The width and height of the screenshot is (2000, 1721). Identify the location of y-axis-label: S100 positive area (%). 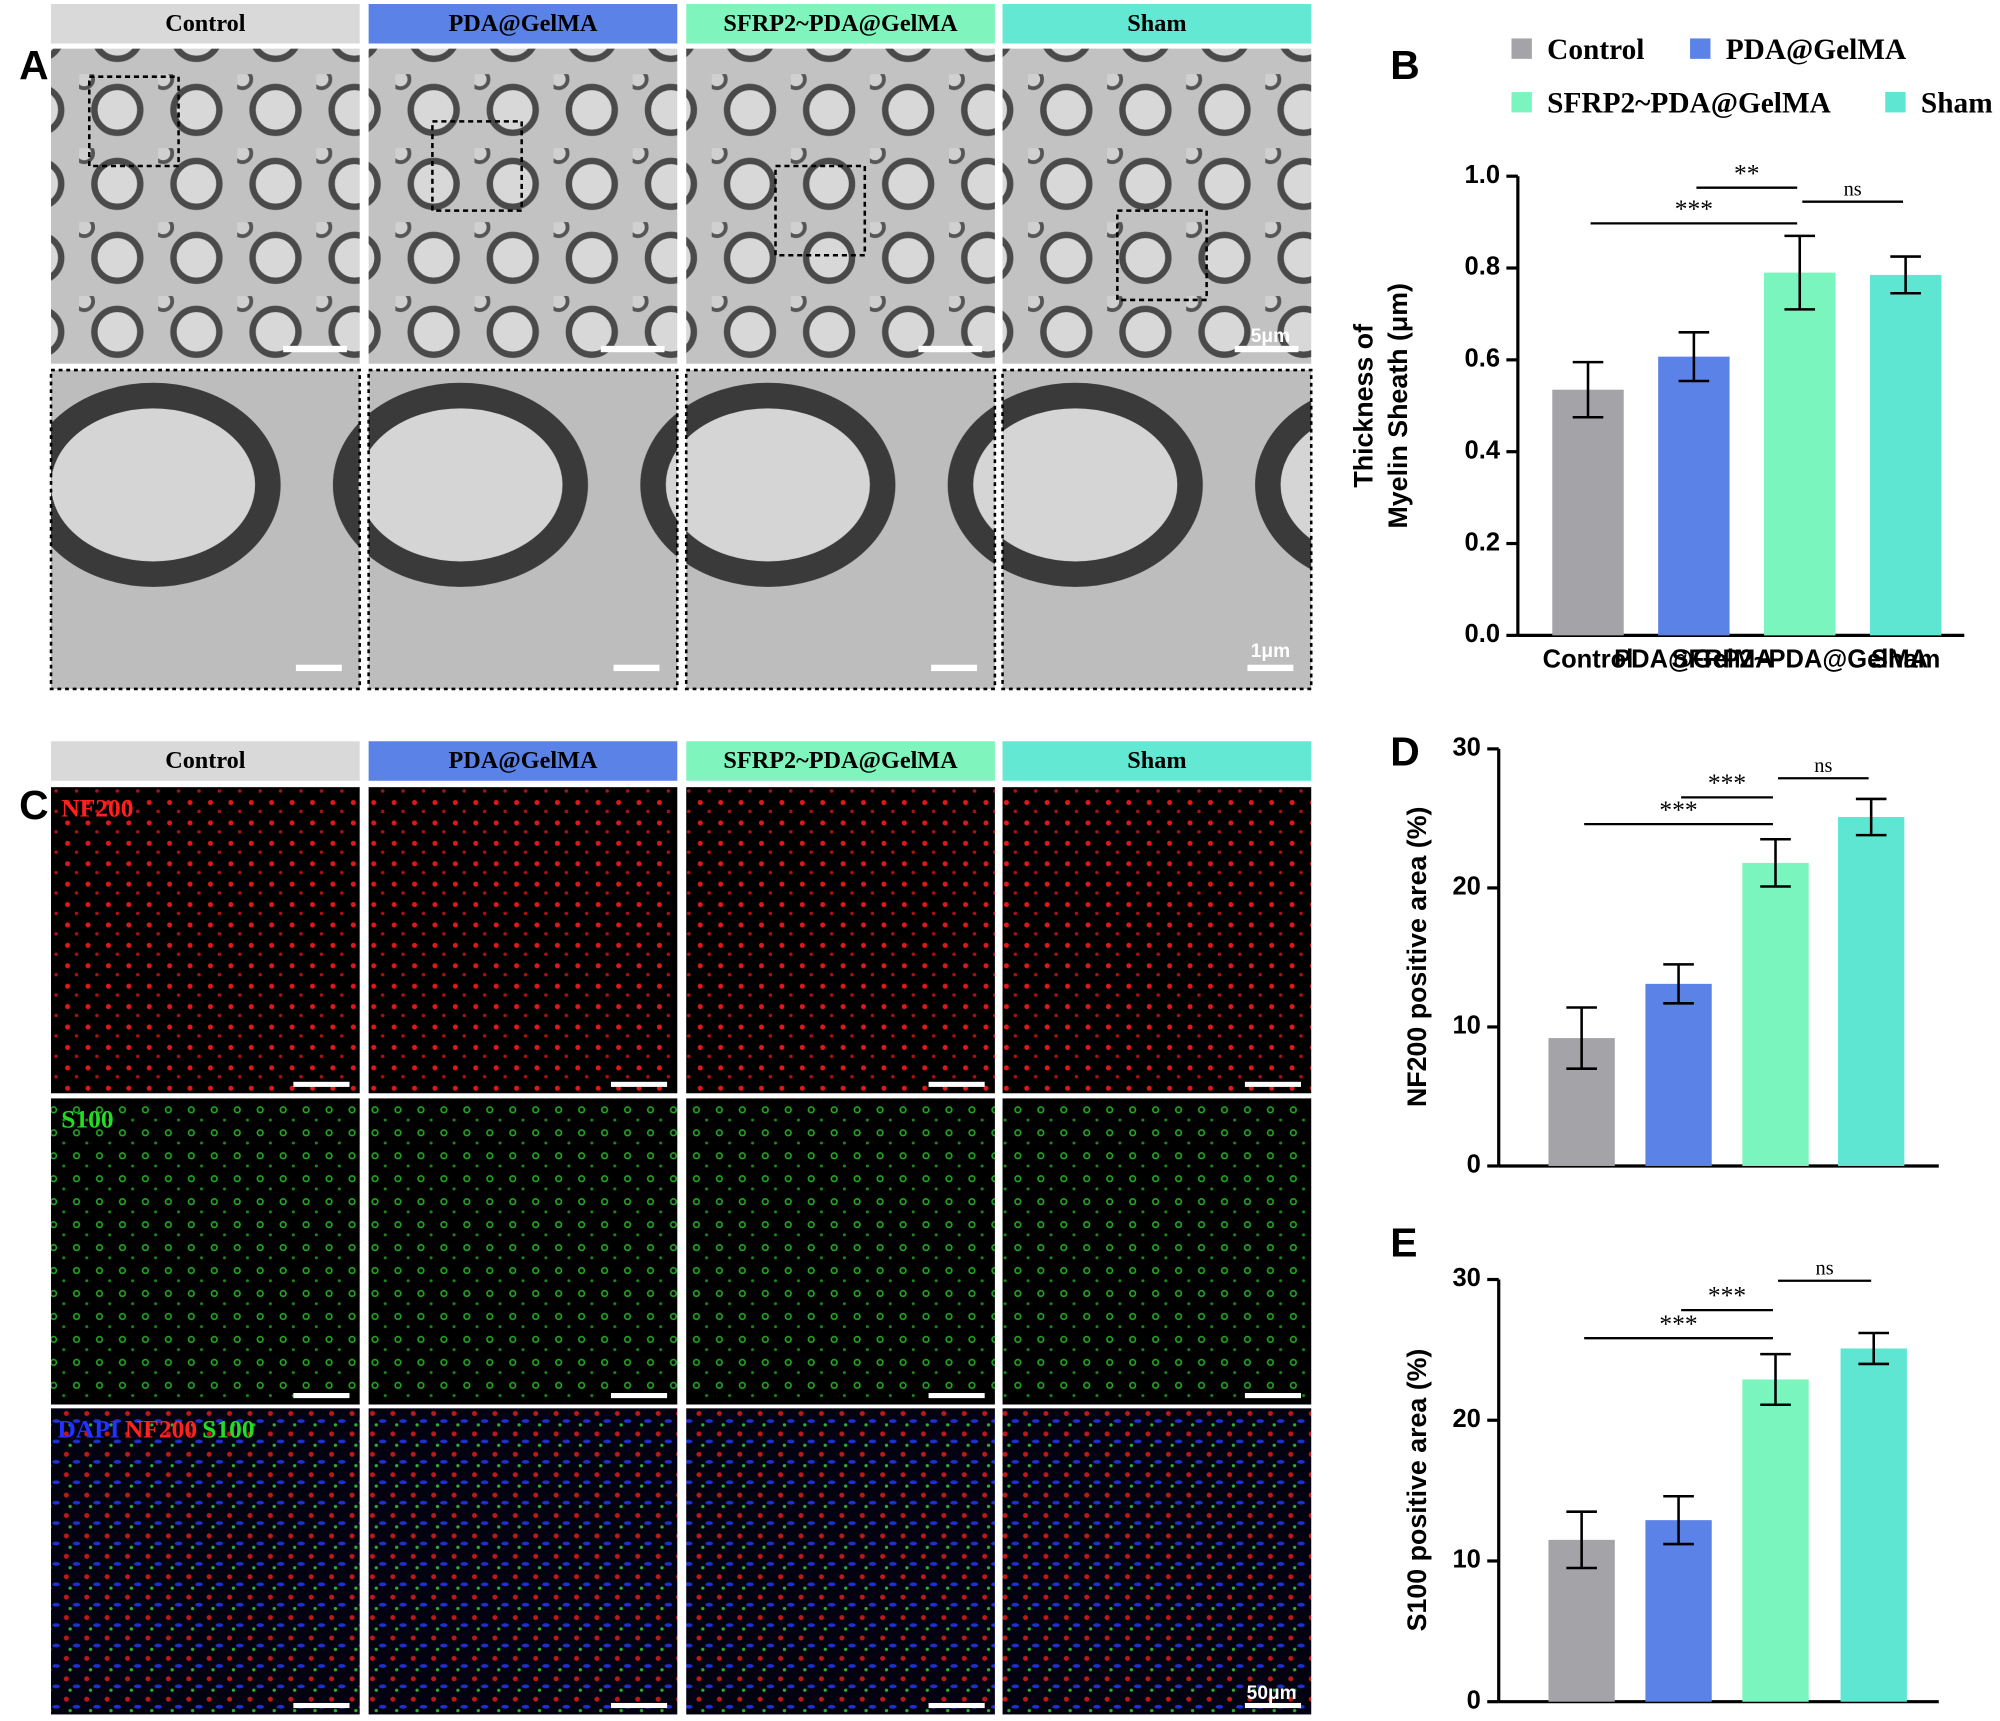
(1417, 1490).